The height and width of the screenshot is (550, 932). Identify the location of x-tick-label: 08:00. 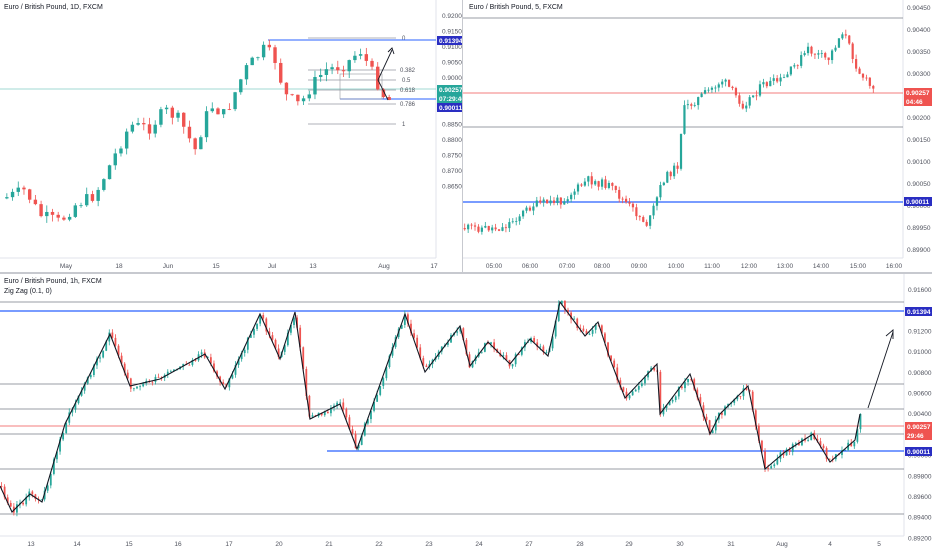
(602, 266).